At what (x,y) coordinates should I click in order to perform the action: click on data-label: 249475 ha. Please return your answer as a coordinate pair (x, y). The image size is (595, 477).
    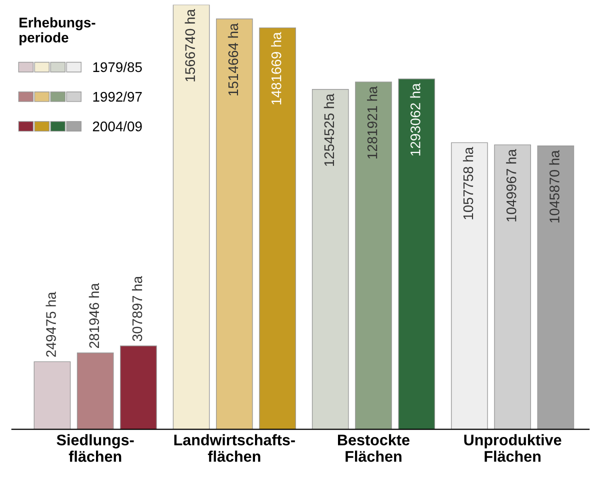
    Looking at the image, I should click on (51, 324).